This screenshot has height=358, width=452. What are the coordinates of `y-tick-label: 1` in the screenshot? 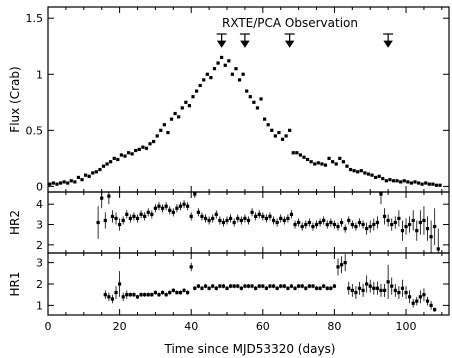 It's located at (39, 305).